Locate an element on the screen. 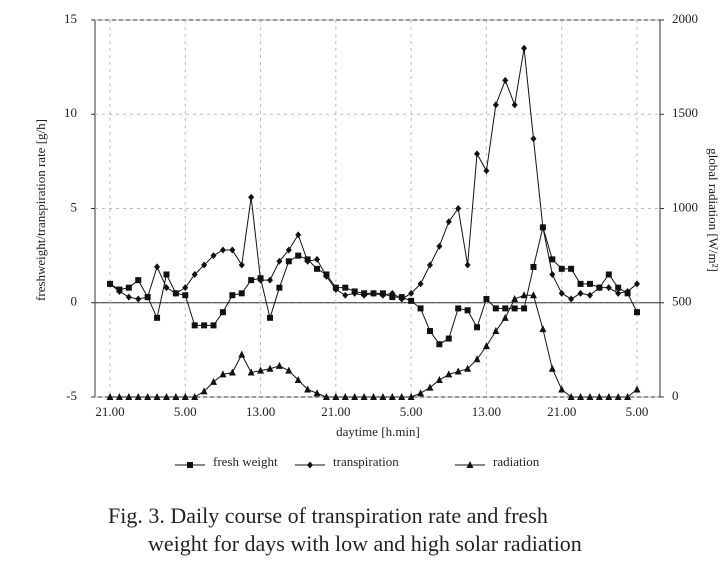  x-axis-label: daytime [h.min] is located at coordinates (378, 431).